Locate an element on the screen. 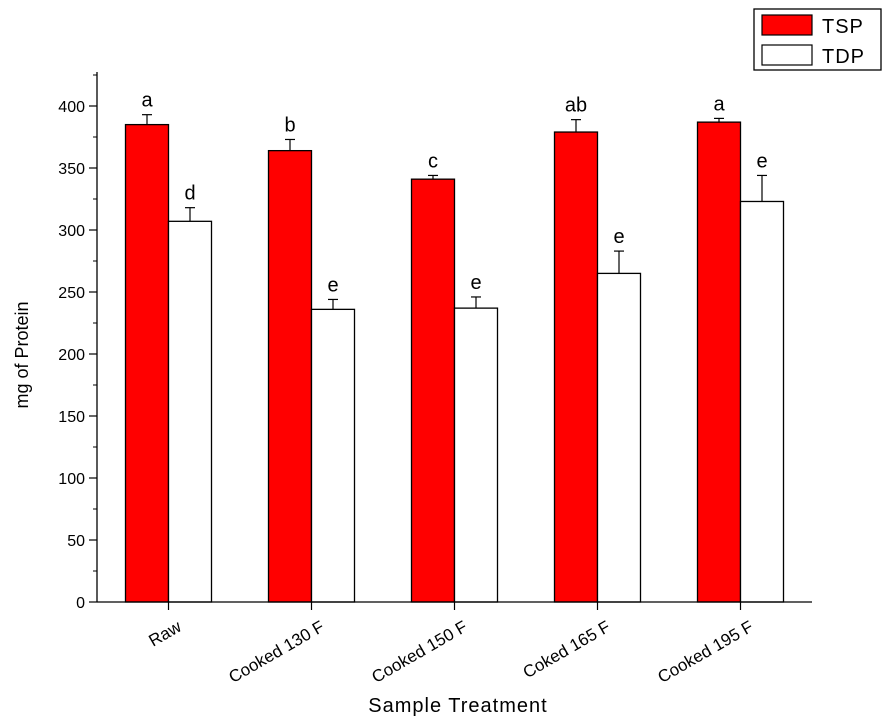  legend-swatch-tsp is located at coordinates (787, 25).